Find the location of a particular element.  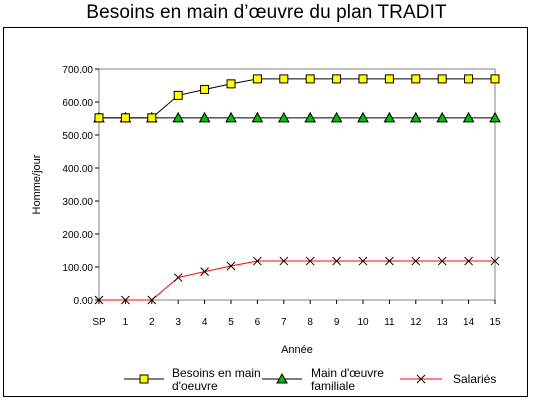

y-tick-label: 600.00 is located at coordinates (77, 103).